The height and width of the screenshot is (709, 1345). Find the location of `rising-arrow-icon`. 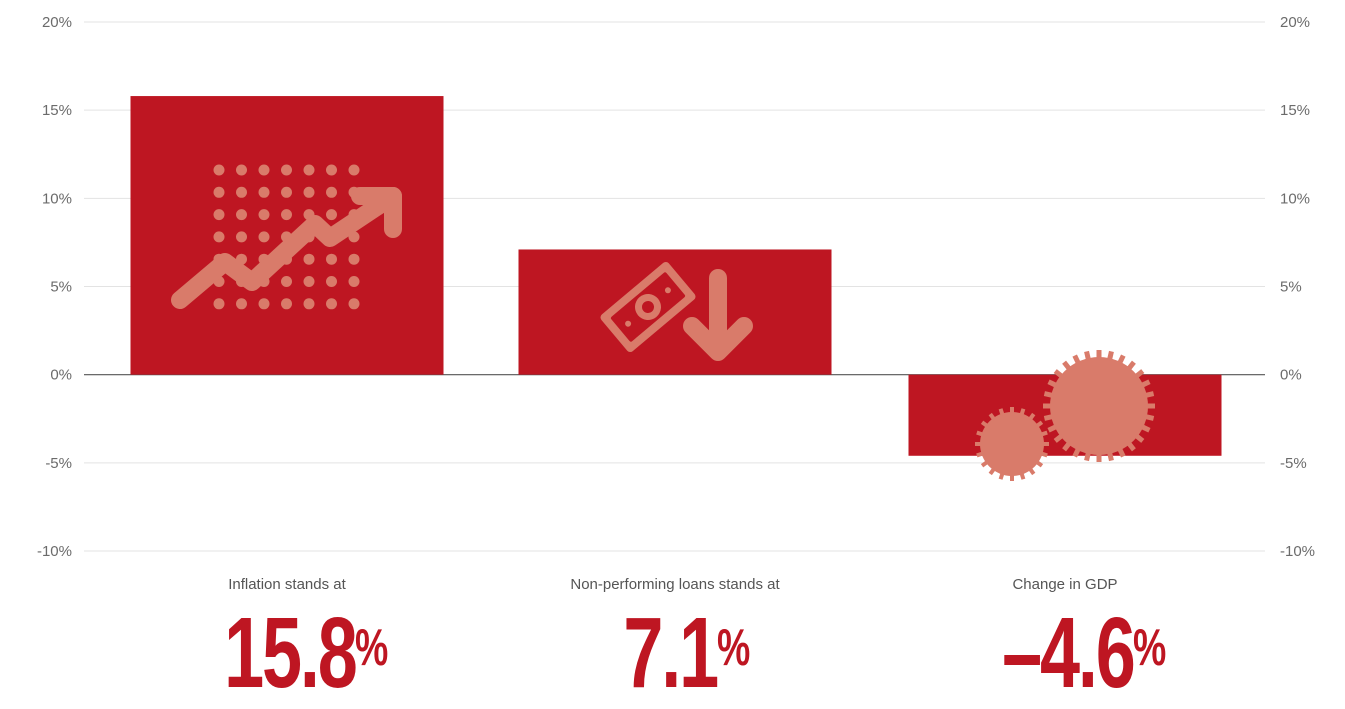

rising-arrow-icon is located at coordinates (286, 237).